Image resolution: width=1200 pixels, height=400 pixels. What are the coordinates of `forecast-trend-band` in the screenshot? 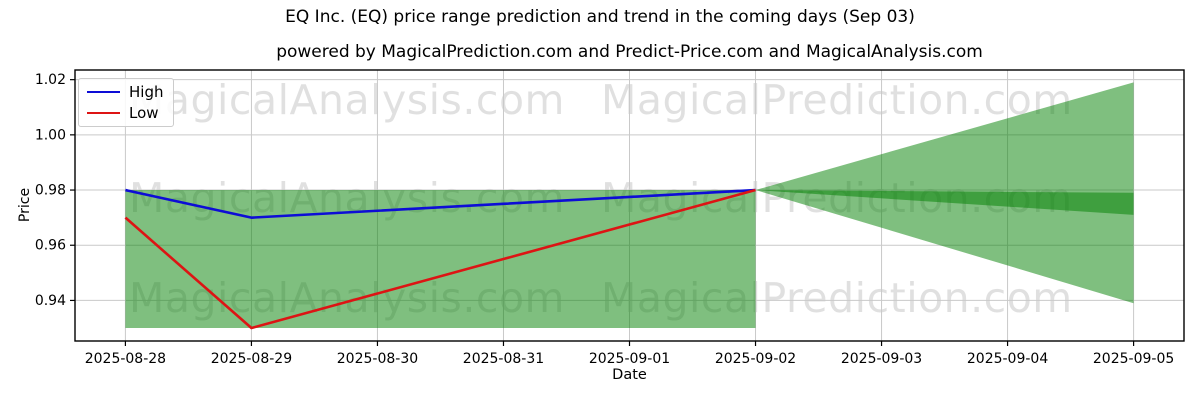 It's located at (944, 202).